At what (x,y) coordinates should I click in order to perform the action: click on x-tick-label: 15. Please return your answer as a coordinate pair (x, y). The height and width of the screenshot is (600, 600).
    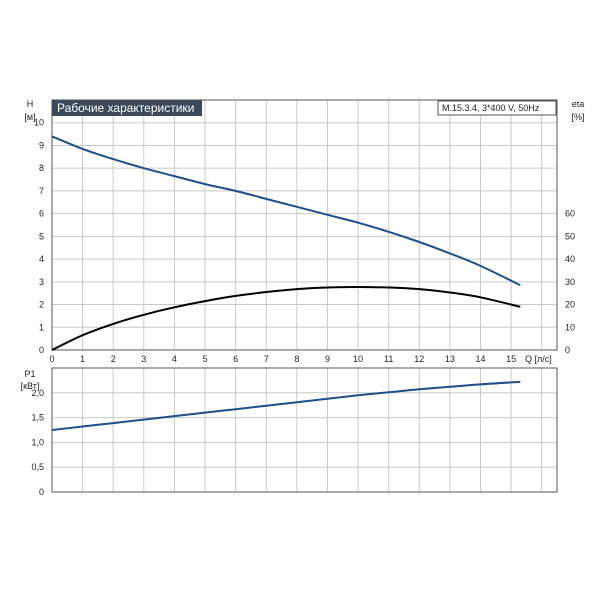
    Looking at the image, I should click on (511, 359).